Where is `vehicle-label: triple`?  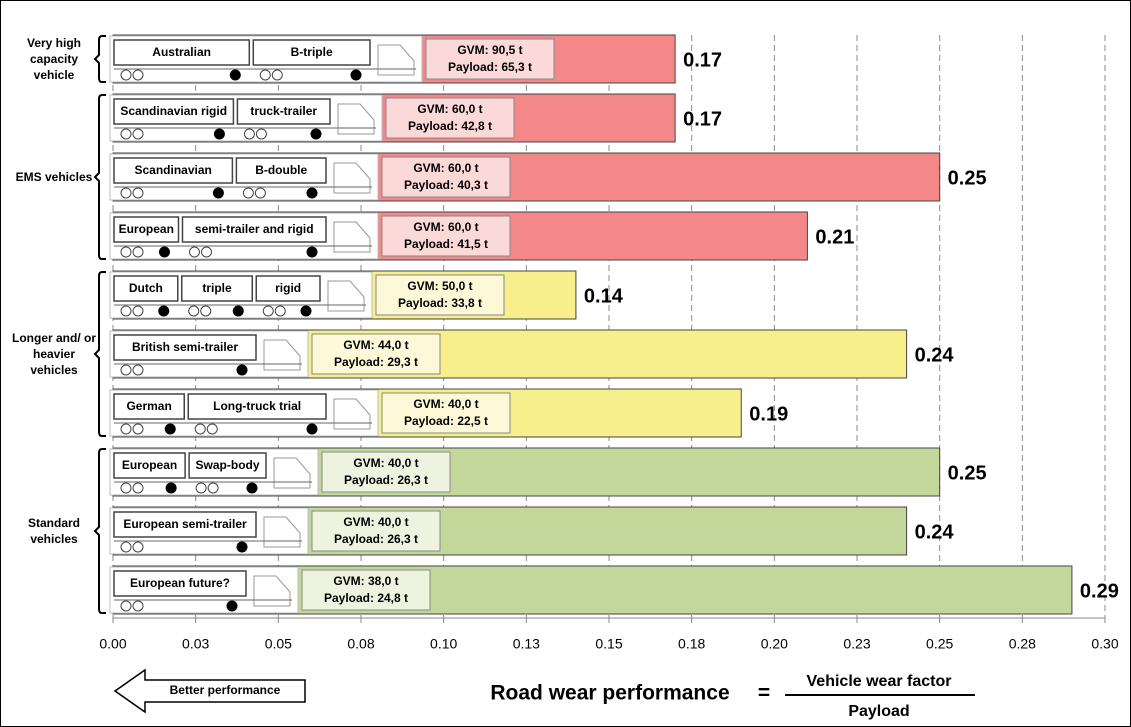
vehicle-label: triple is located at coordinates (217, 288).